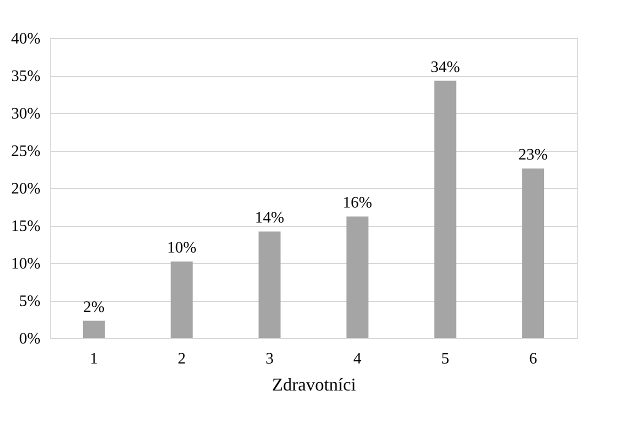  What do you see at coordinates (269, 218) in the screenshot?
I see `data-label: 14%` at bounding box center [269, 218].